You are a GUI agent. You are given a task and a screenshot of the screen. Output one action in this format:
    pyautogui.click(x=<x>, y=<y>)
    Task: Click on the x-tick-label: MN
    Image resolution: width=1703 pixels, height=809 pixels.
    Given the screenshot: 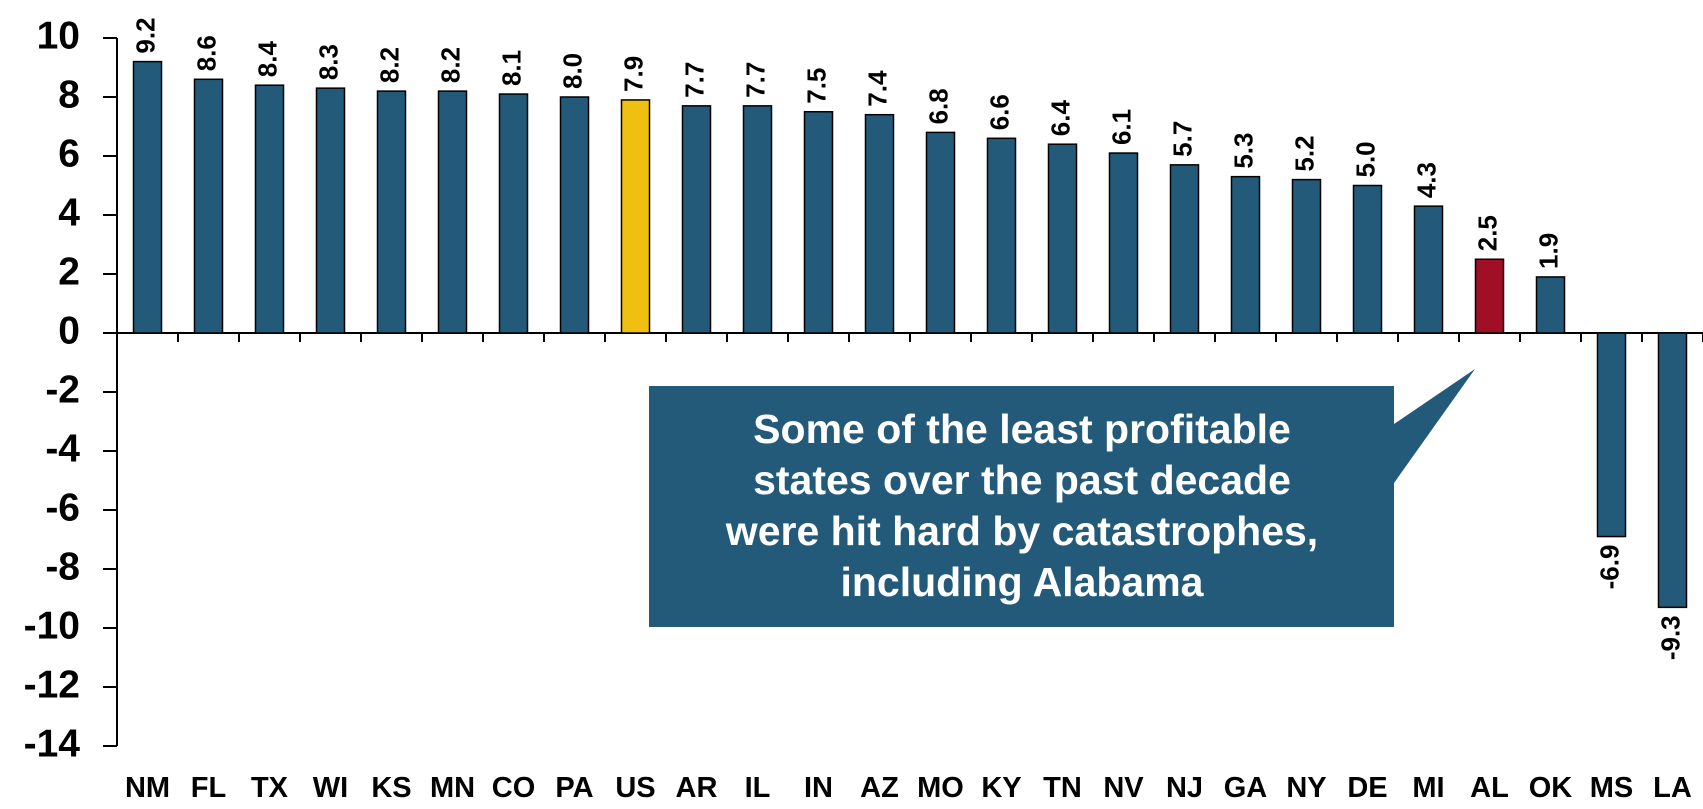 What is the action you would take?
    pyautogui.click(x=452, y=788)
    